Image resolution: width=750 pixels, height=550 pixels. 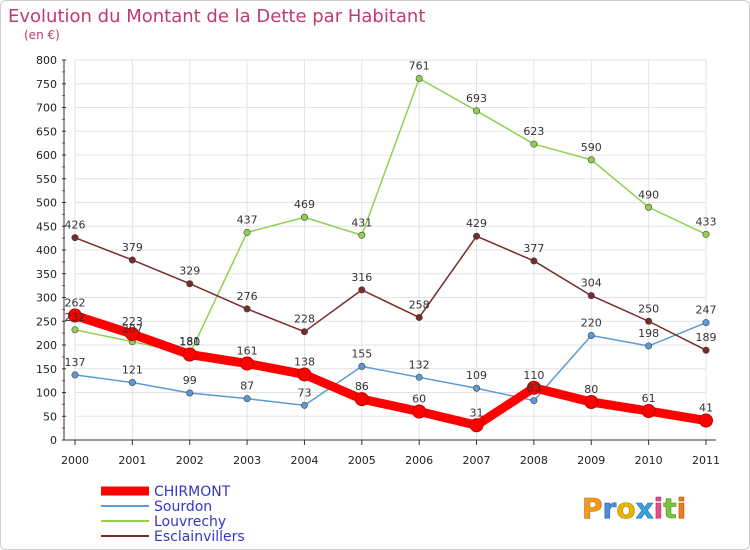 What do you see at coordinates (46, 60) in the screenshot?
I see `y-tick-label: 800` at bounding box center [46, 60].